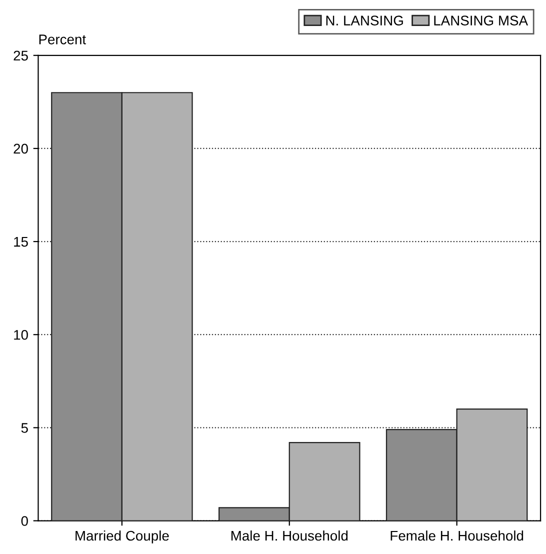 Image resolution: width=546 pixels, height=554 pixels. I want to click on y-tick-label: 5, so click(24, 428).